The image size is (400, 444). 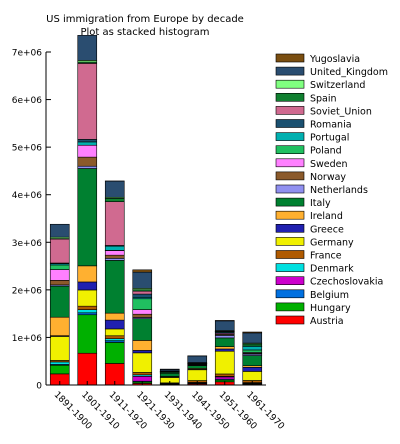 What do you see at coordinates (337, 85) in the screenshot?
I see `legend-label: Switzerland` at bounding box center [337, 85].